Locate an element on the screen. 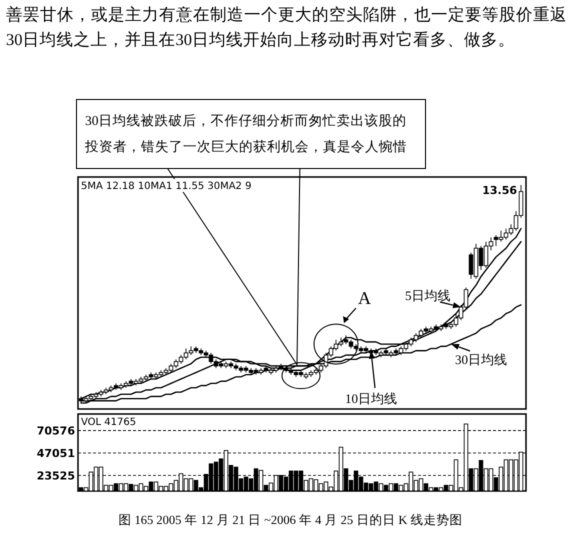 The width and height of the screenshot is (581, 539). annotation: VOL 41765 is located at coordinates (108, 422).